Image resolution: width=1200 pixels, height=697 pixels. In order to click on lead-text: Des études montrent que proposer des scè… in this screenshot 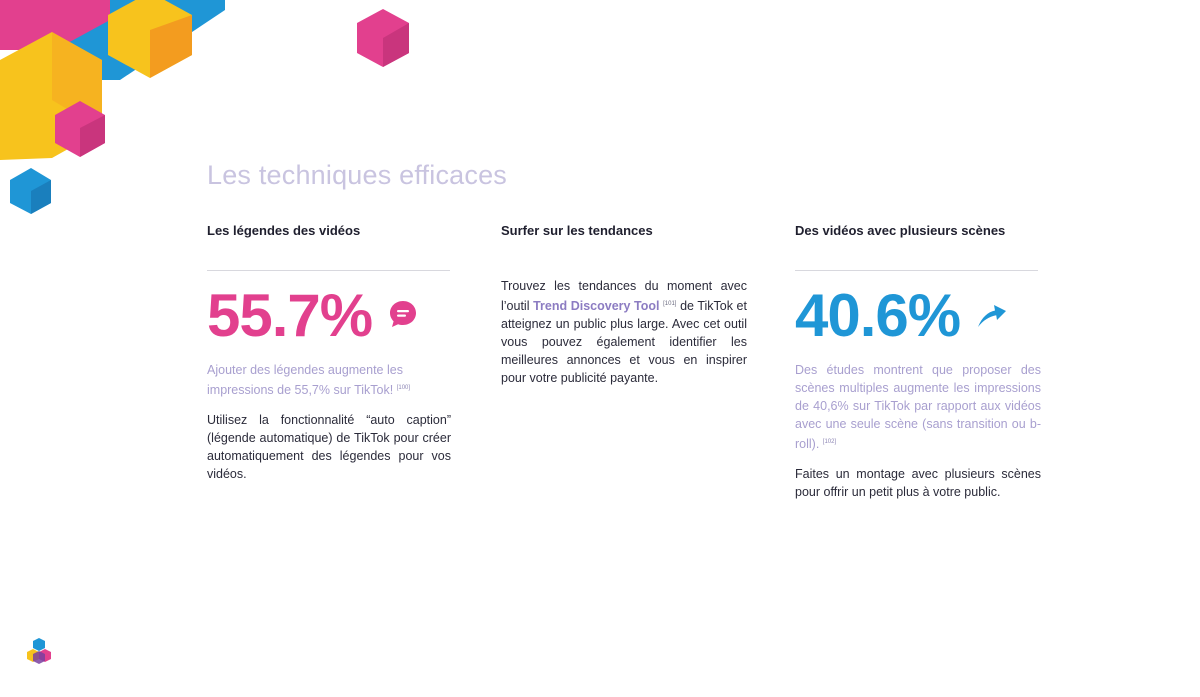, I will do `click(918, 407)`.